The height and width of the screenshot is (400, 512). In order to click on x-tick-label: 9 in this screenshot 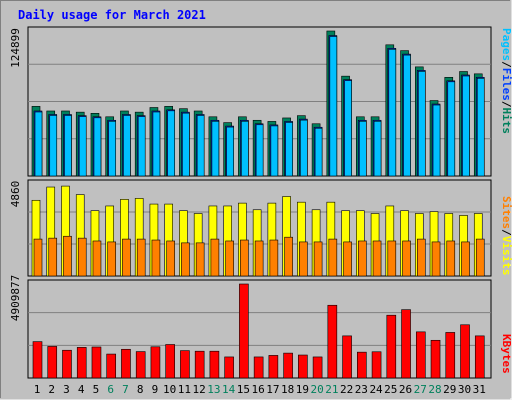, I will do `click(155, 389)`.